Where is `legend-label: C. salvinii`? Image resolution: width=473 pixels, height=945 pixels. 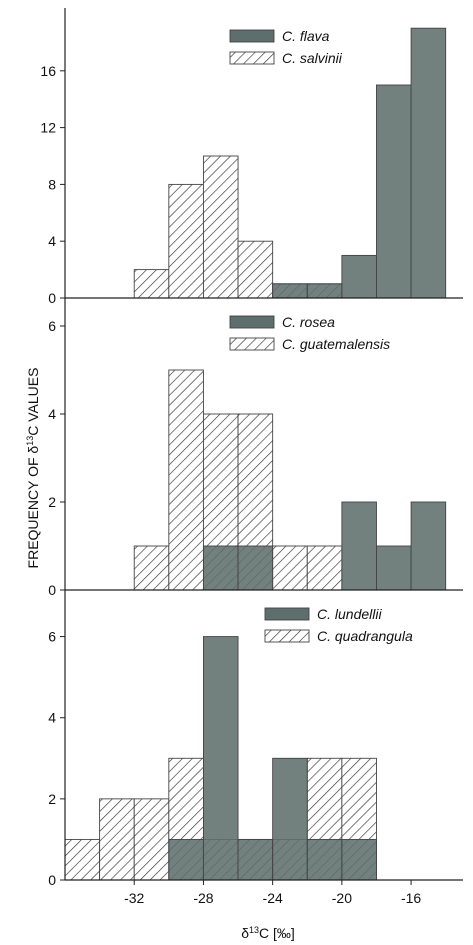 legend-label: C. salvinii is located at coordinates (312, 58).